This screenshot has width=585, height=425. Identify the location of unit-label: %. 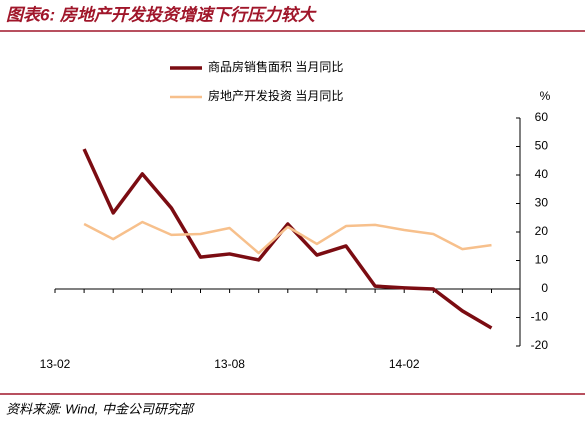
(545, 96).